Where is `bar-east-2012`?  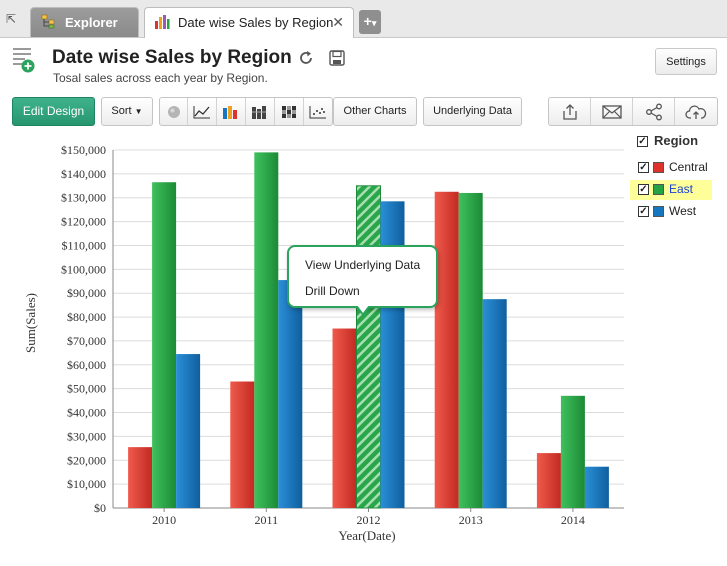
bar-east-2012 is located at coordinates (368, 347).